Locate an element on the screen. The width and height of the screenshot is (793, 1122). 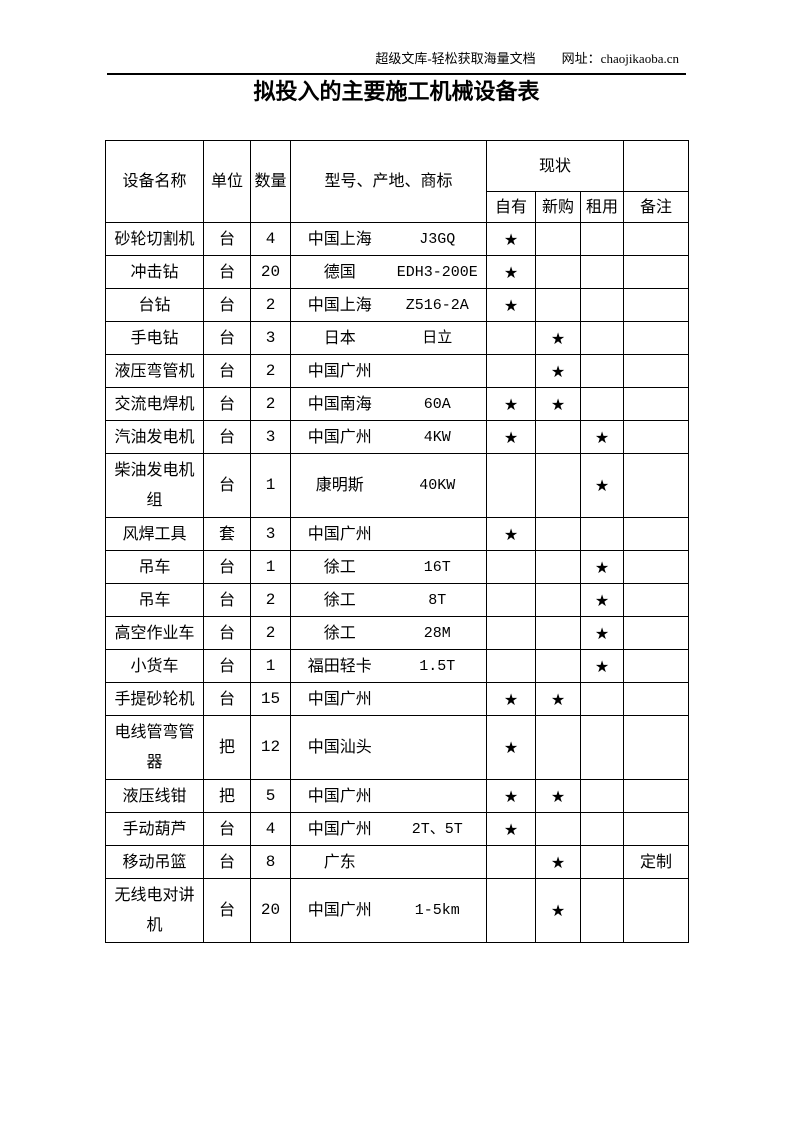
equipment-name-cell: 移动吊篮 is located at coordinates (154, 862).